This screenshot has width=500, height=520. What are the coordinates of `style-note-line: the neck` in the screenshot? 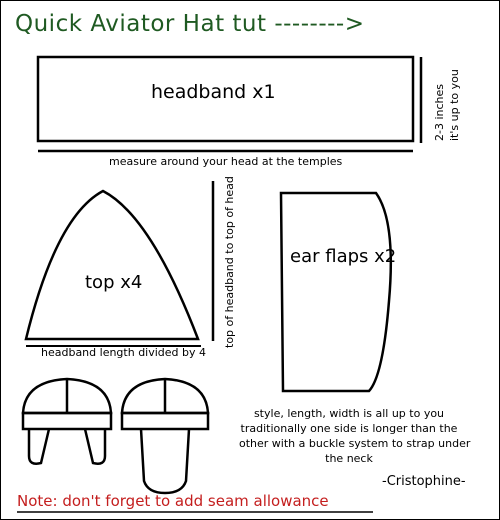 It's located at (349, 458).